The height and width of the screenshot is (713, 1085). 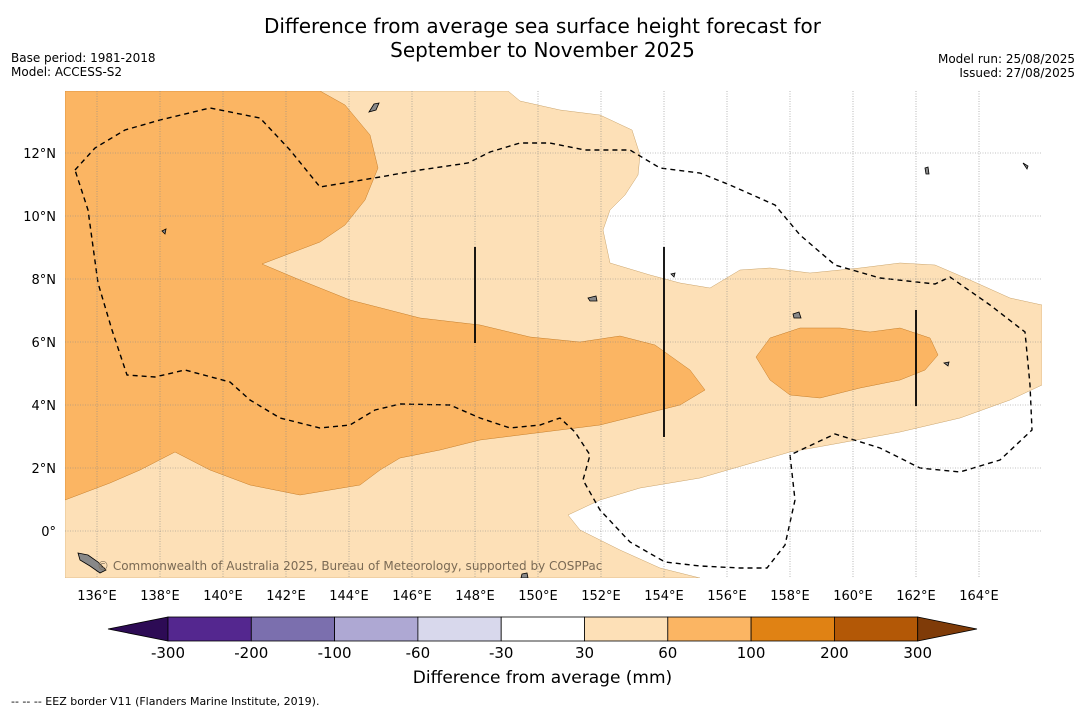 I want to click on issued-date: Issued: 27/08/2025, so click(x=1017, y=73).